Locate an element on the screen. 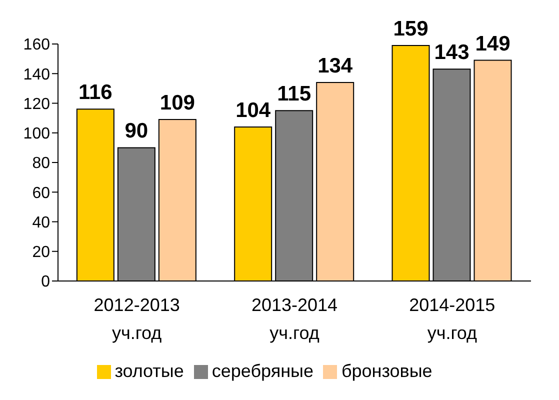 The height and width of the screenshot is (400, 559). data-label: 90 is located at coordinates (136, 131).